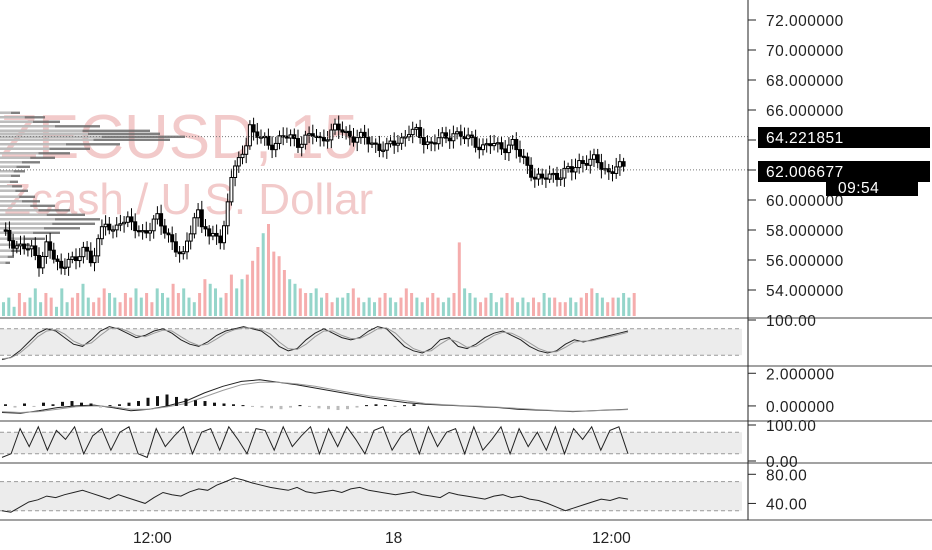 This screenshot has width=932, height=550. I want to click on pane-tick-label: 2.000000, so click(800, 374).